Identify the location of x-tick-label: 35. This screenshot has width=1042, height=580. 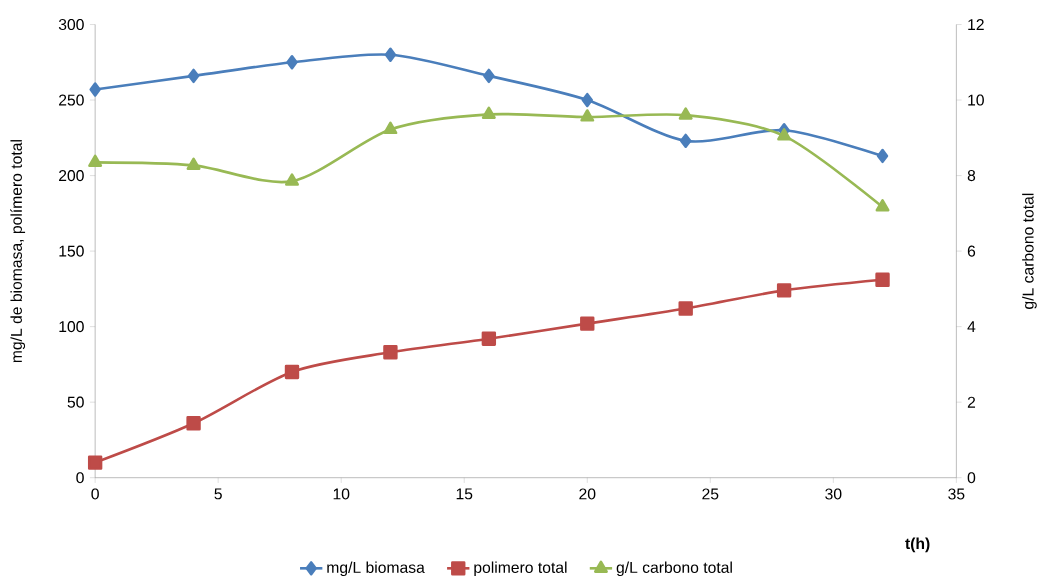
(956, 494).